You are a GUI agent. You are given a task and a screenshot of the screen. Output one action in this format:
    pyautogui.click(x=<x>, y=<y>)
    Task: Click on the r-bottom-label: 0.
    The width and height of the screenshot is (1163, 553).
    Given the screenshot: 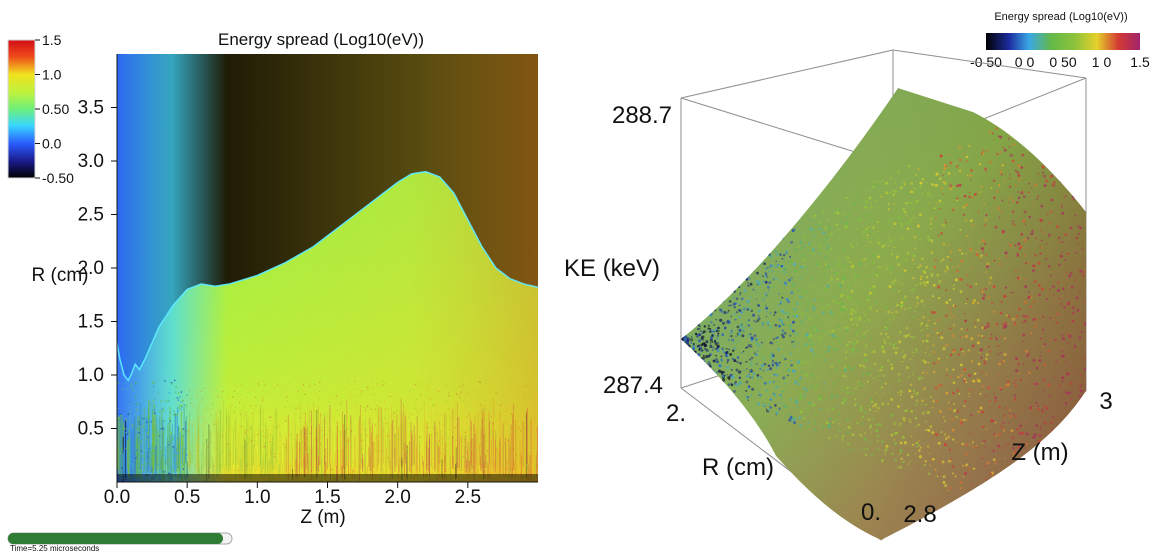 What is the action you would take?
    pyautogui.click(x=871, y=512)
    